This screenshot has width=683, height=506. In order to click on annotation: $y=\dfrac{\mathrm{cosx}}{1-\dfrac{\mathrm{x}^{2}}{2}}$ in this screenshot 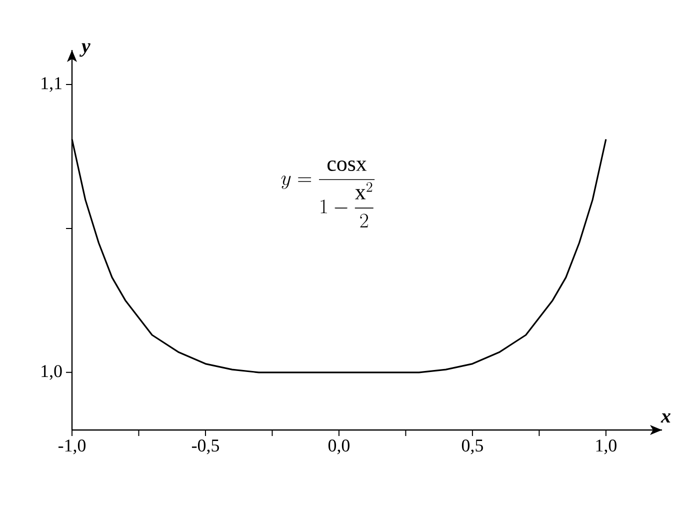, I will do `click(328, 194)`.